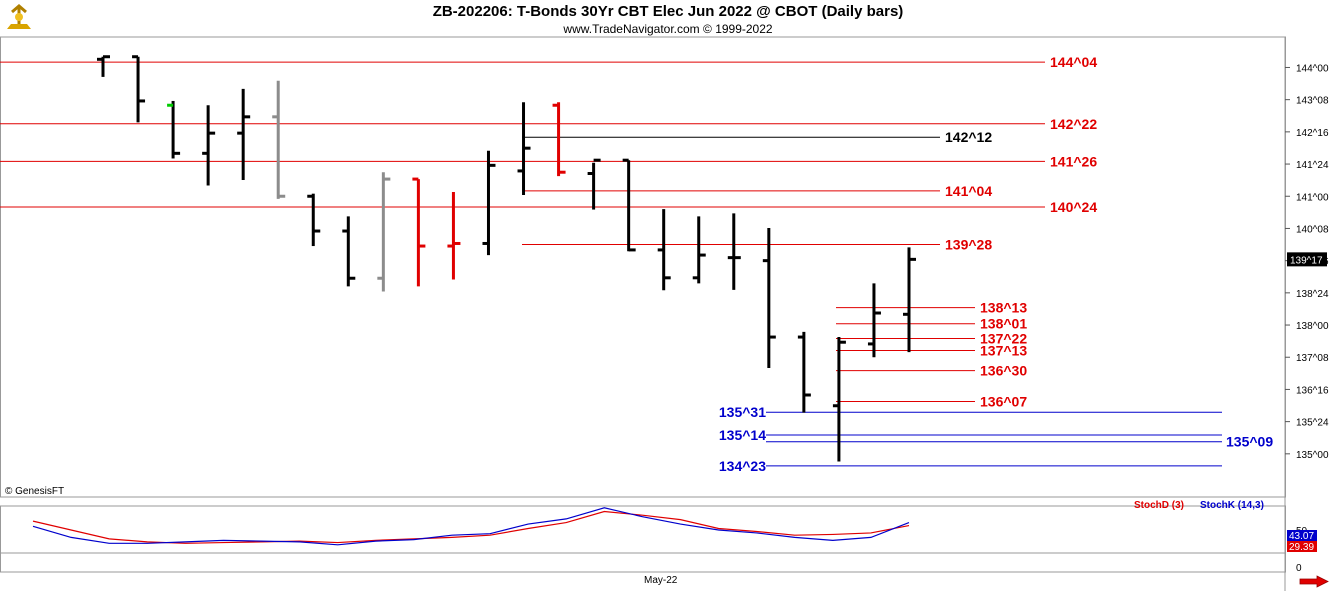  Describe the element at coordinates (1312, 165) in the screenshot. I see `y-tick-label: 141^24` at that location.